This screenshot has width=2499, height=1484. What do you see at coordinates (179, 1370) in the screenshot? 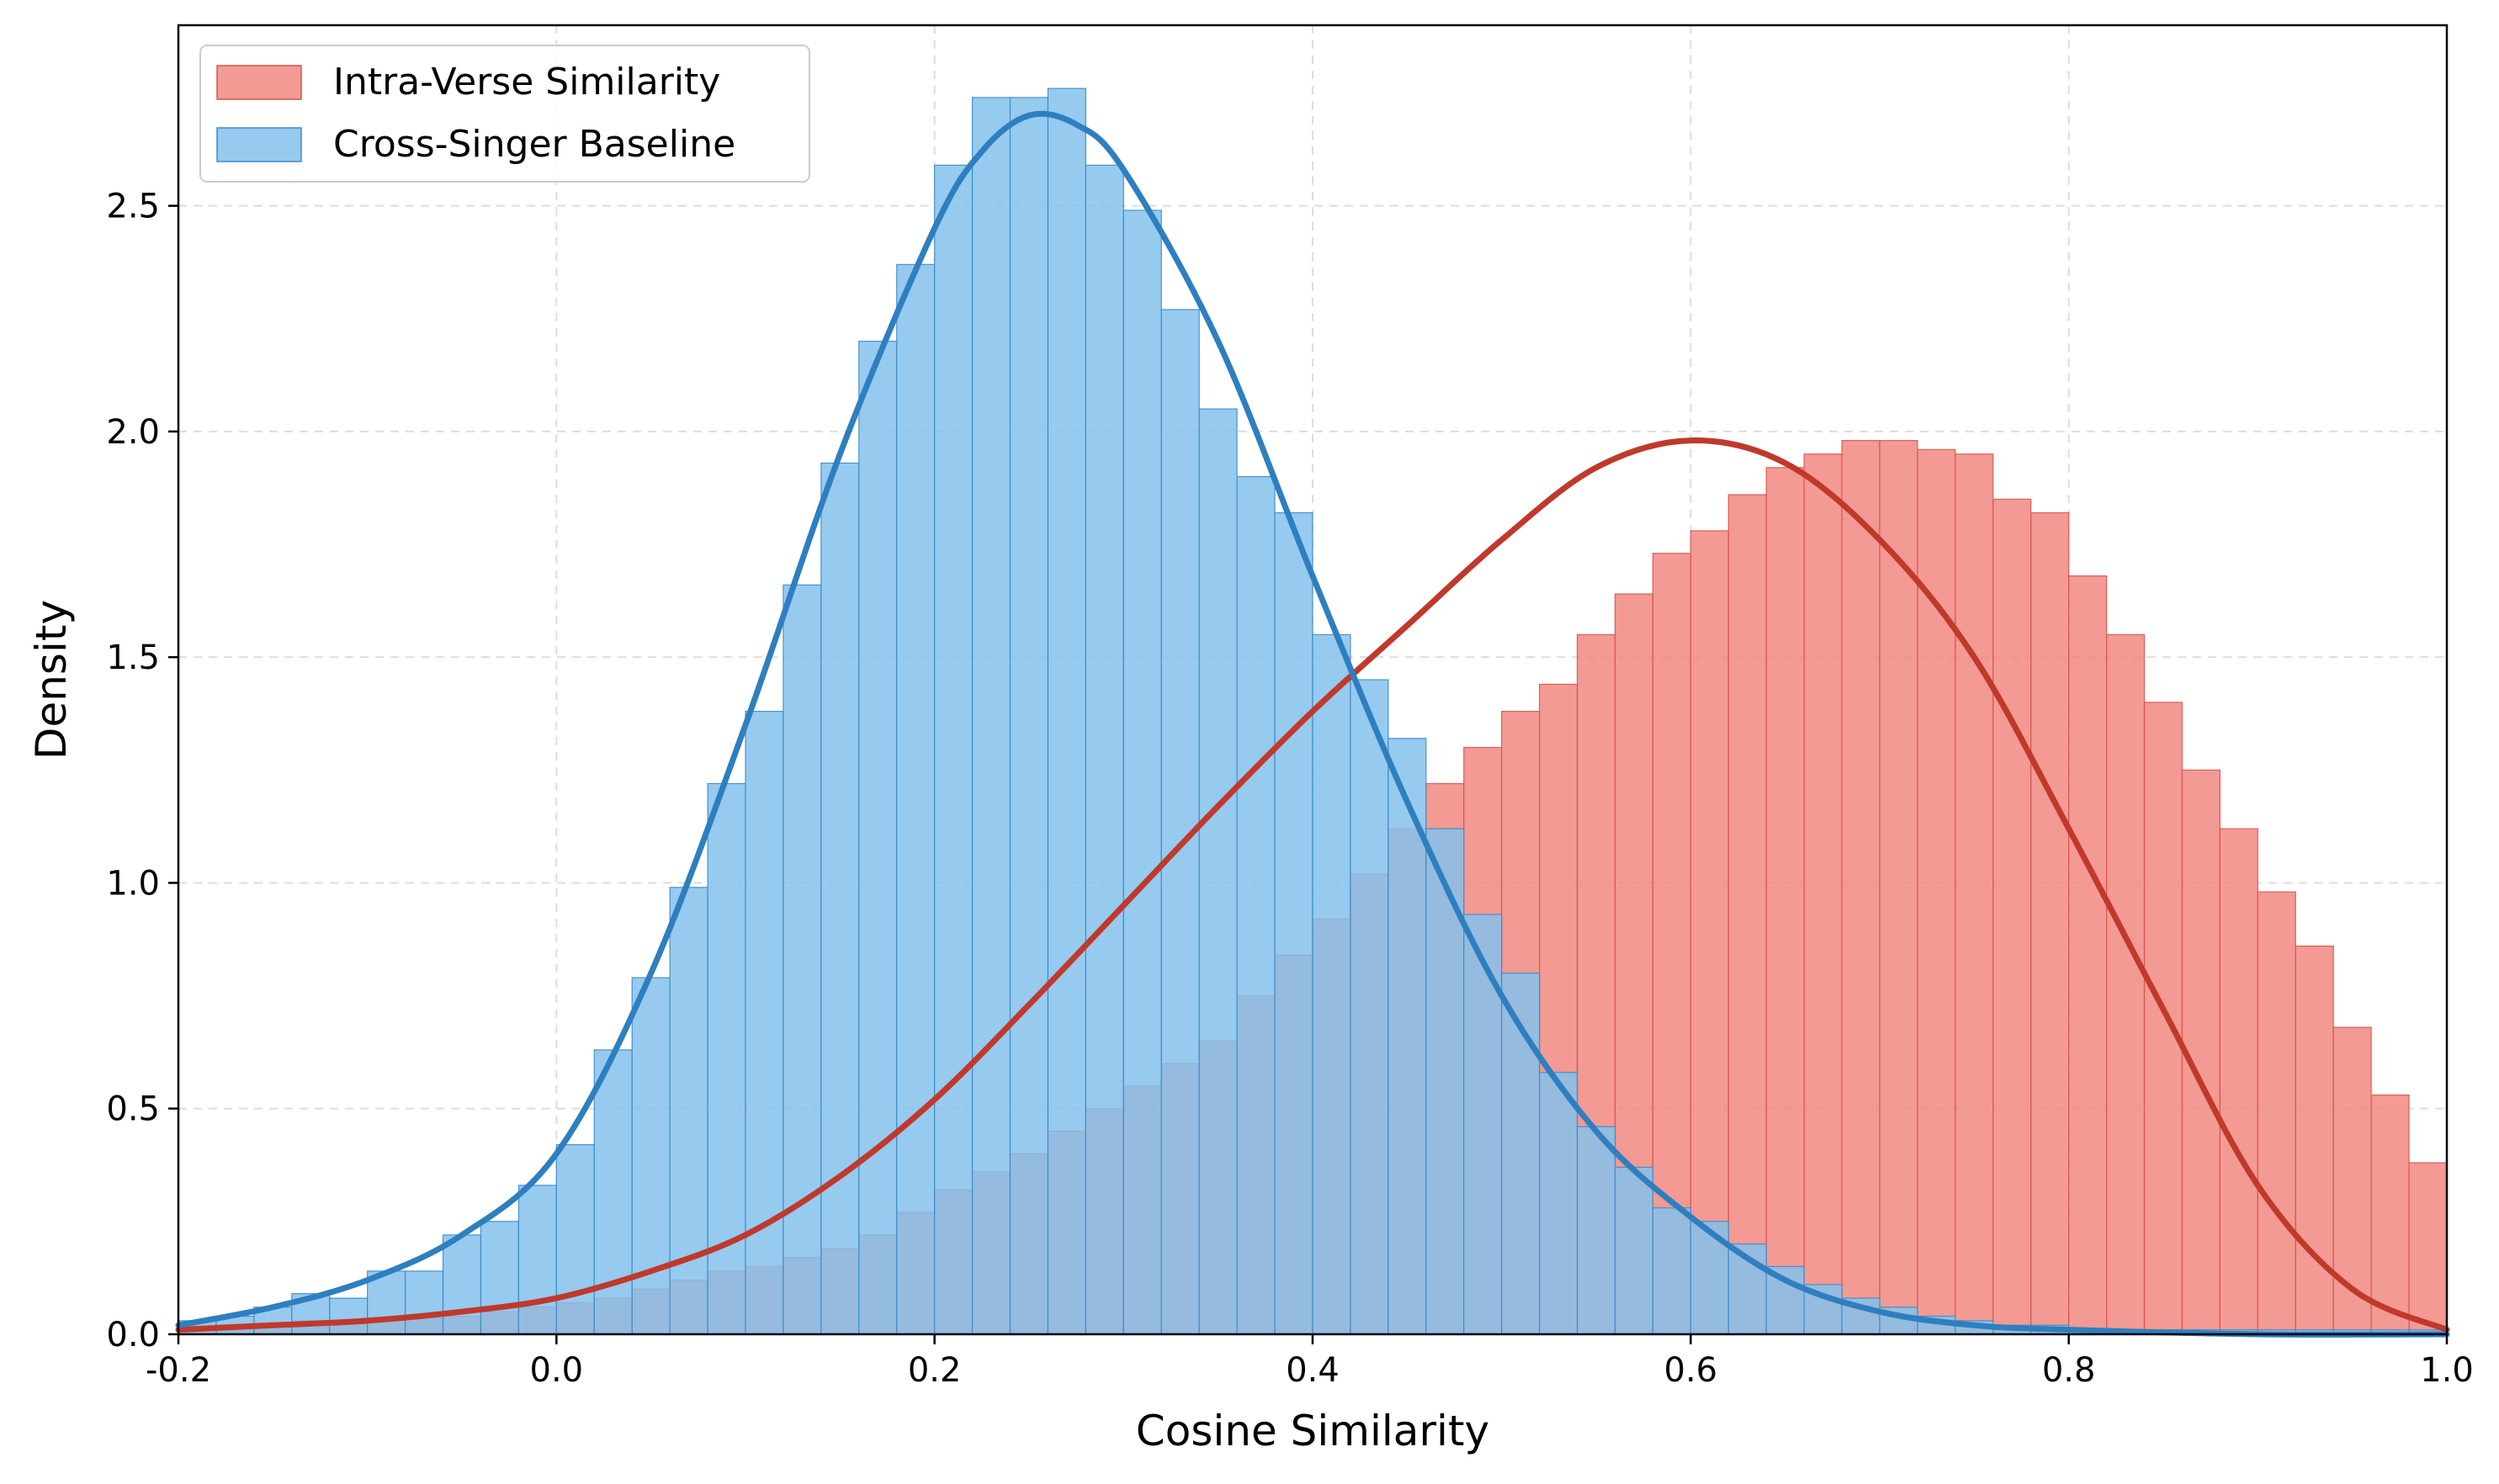
I see `x-tick-label: -0.2` at bounding box center [179, 1370].